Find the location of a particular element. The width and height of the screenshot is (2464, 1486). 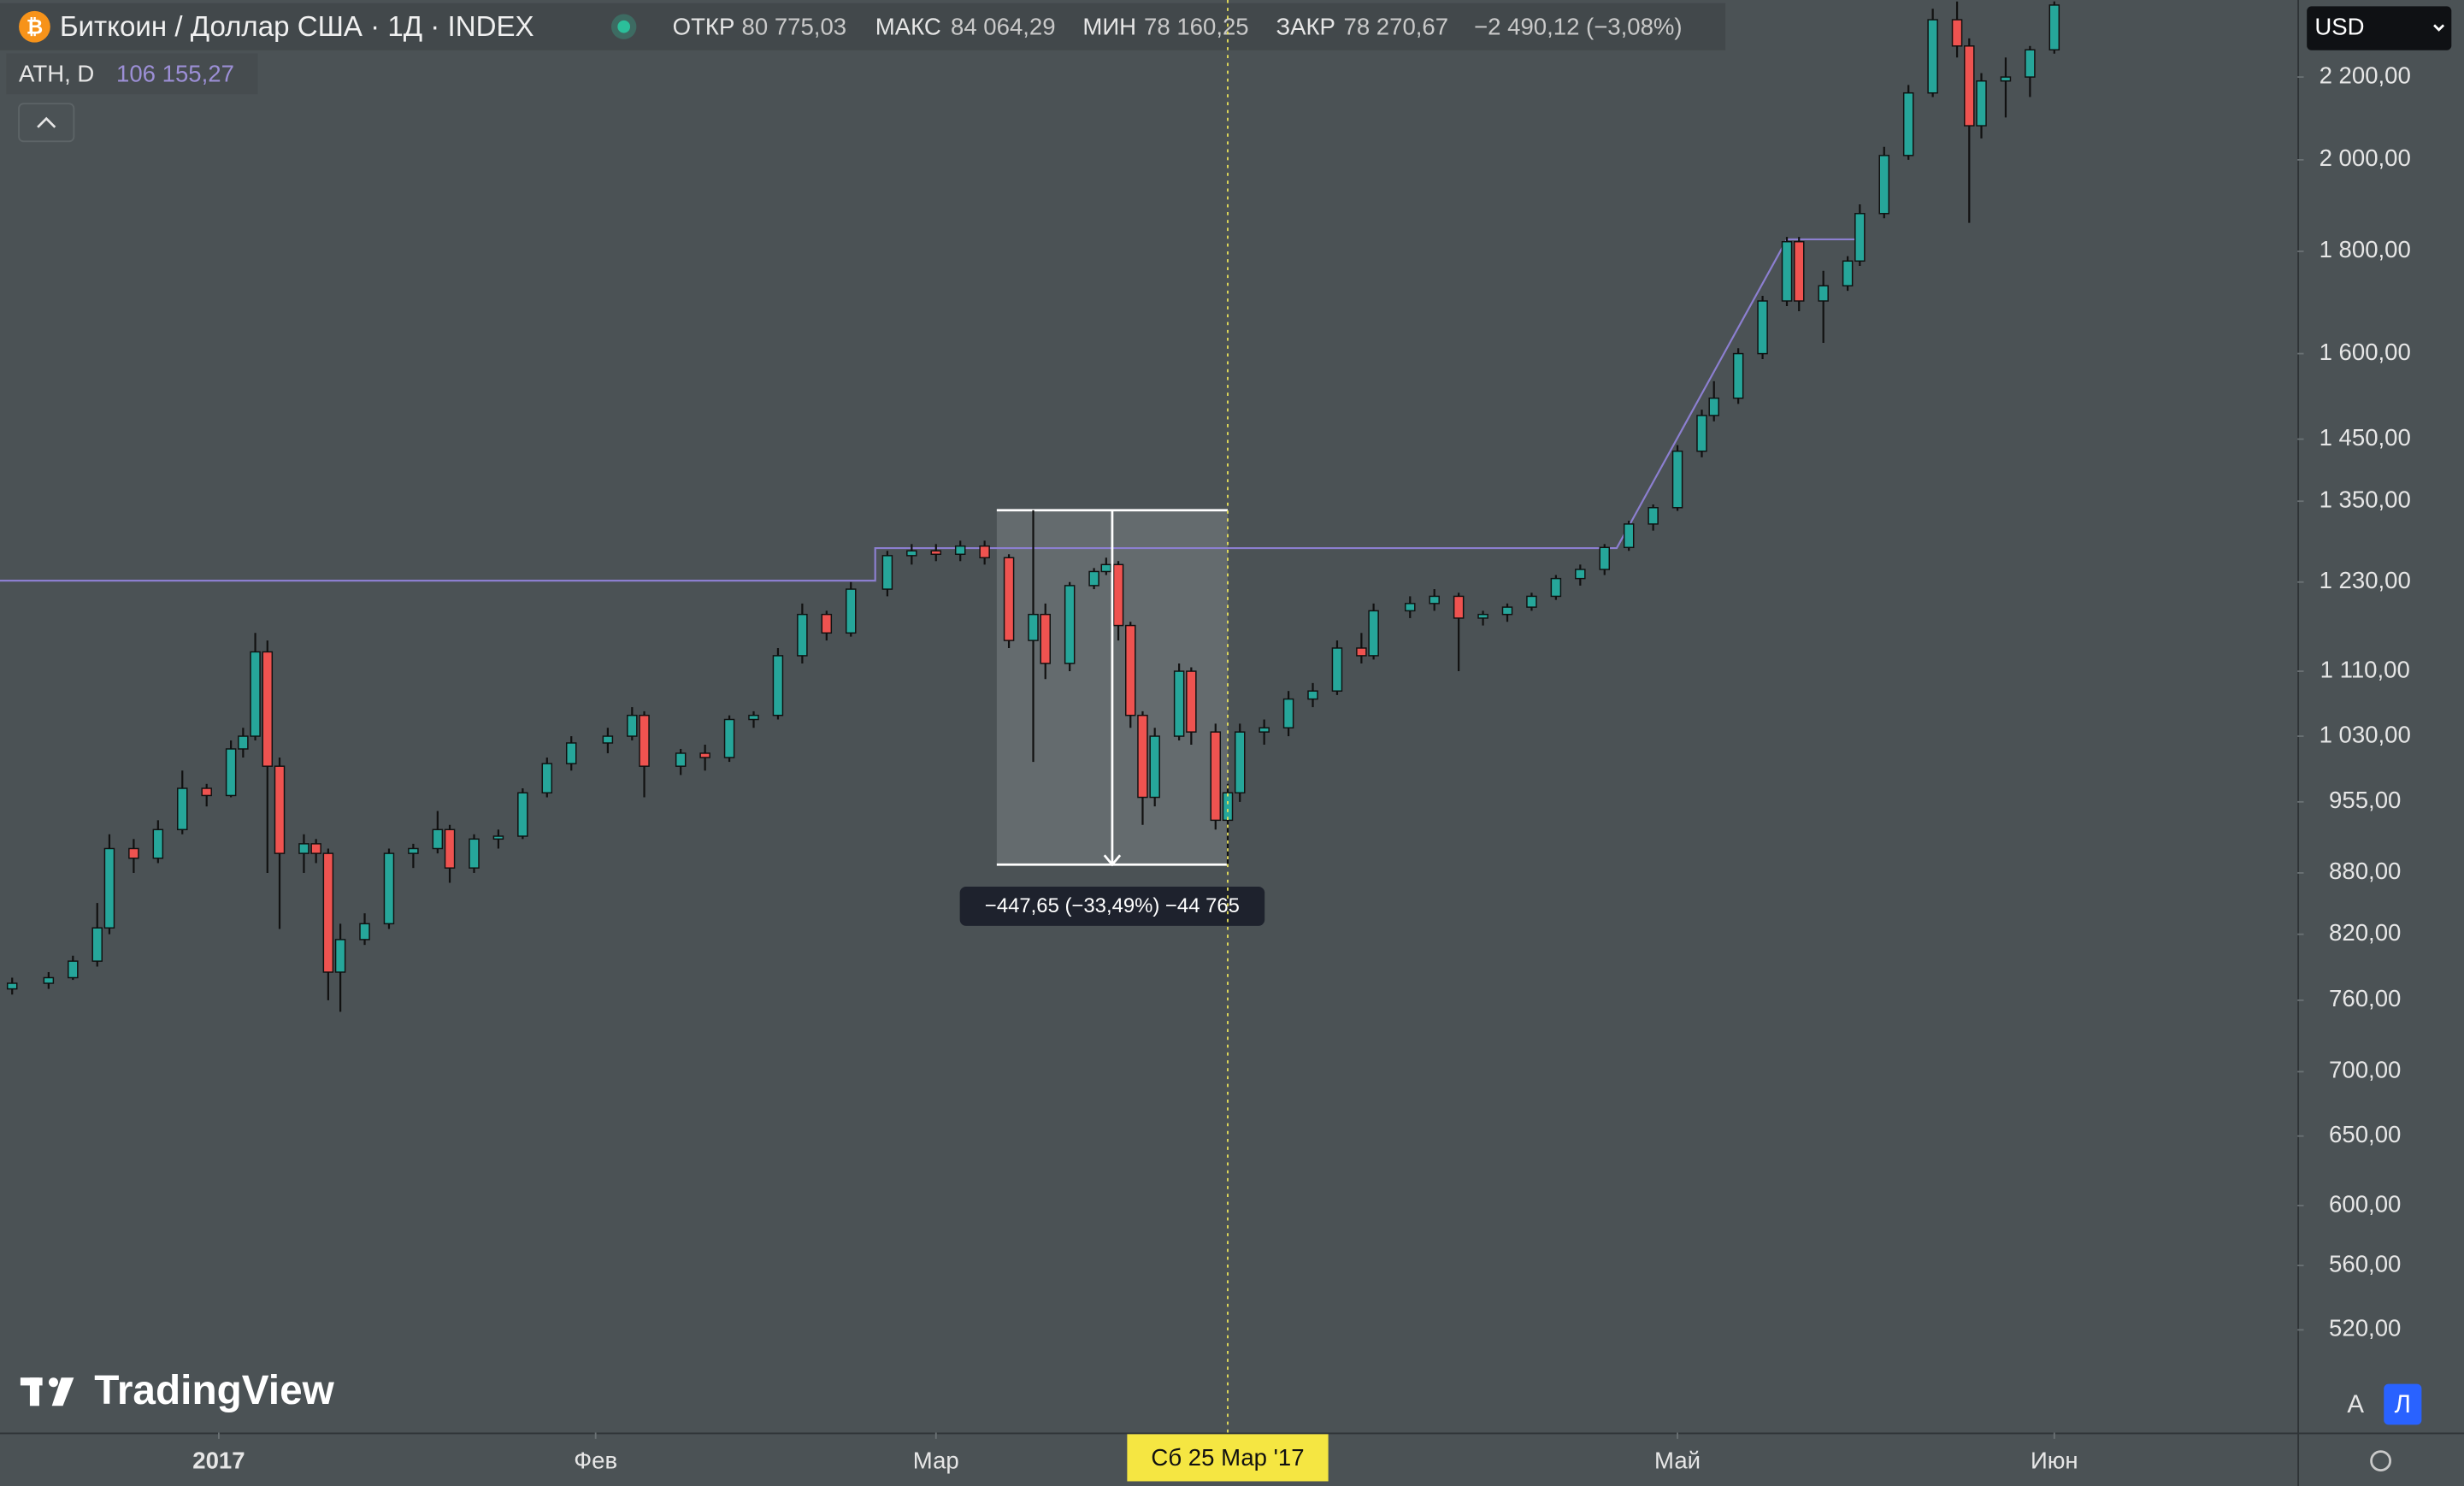

y-tick-label: 1 230,00 is located at coordinates (2365, 580).